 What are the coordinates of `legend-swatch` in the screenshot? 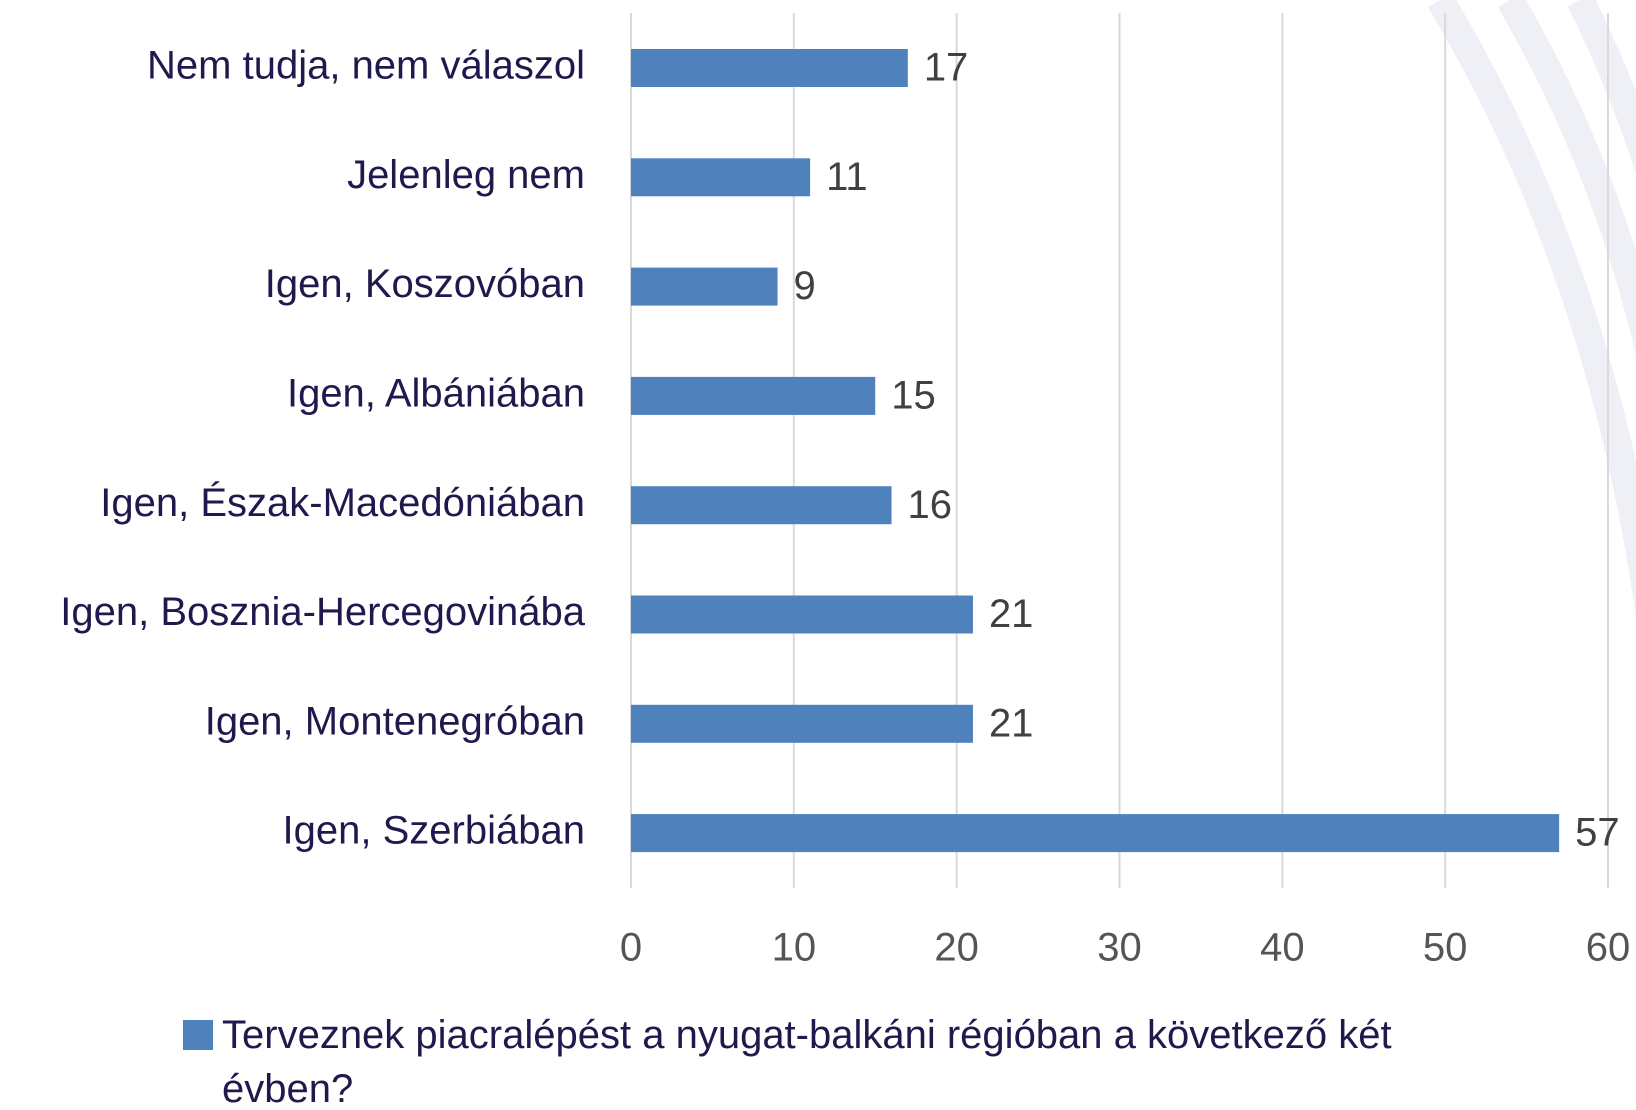 It's located at (198, 1035).